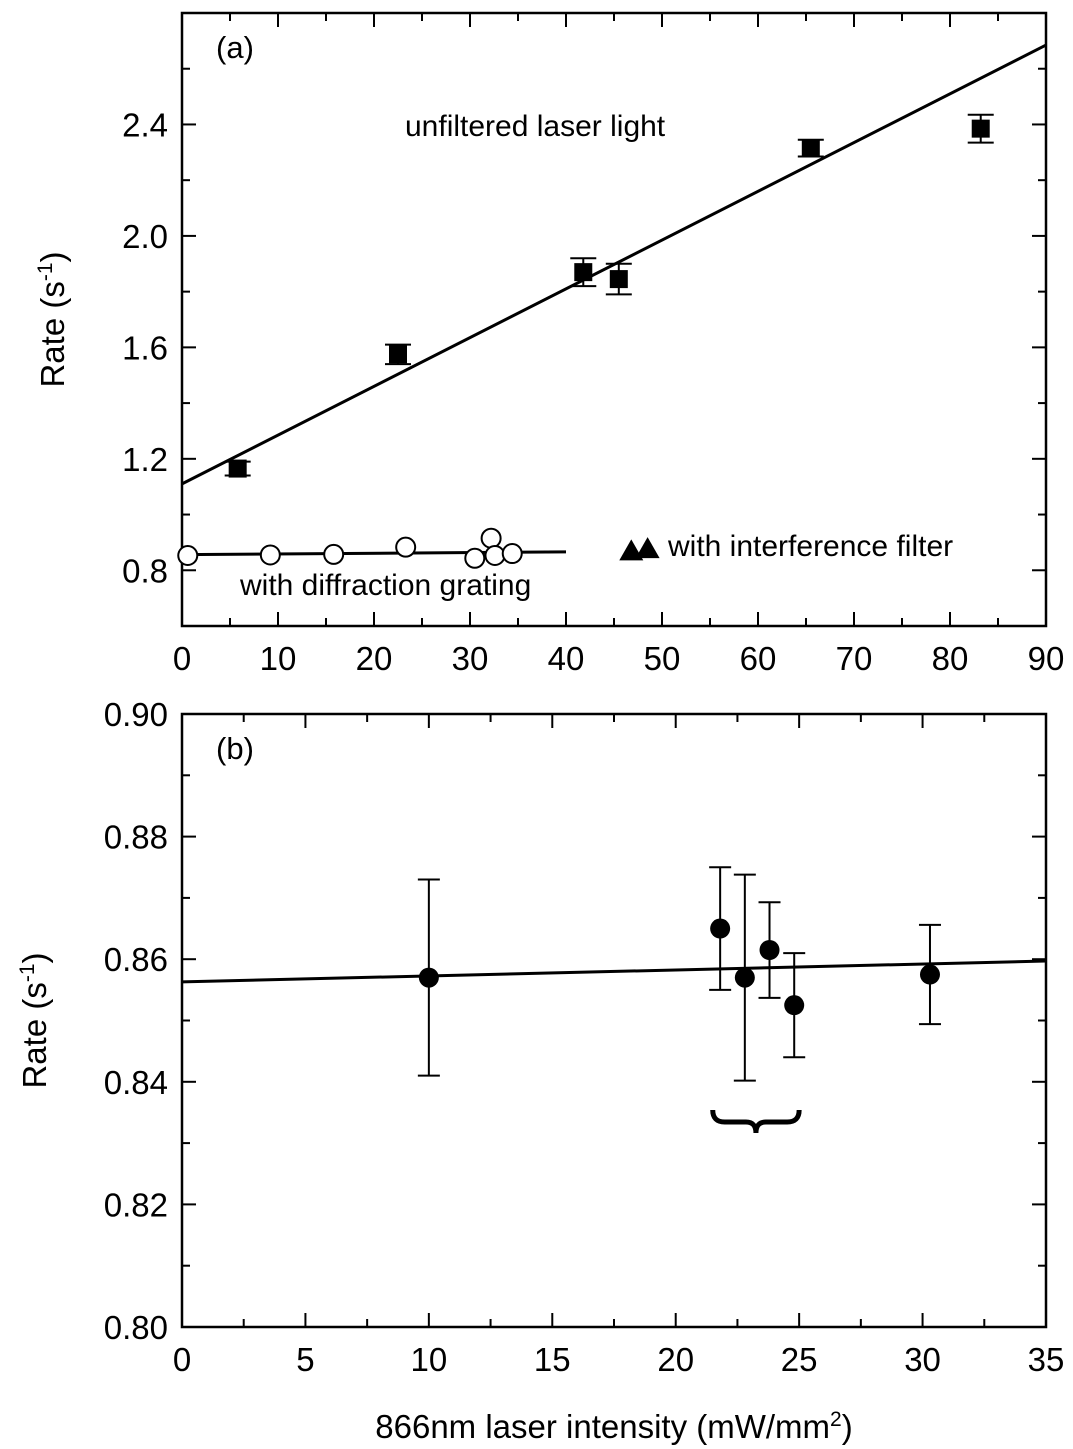 The width and height of the screenshot is (1073, 1449). Describe the element at coordinates (950, 658) in the screenshot. I see `x-tick-label: 80` at that location.